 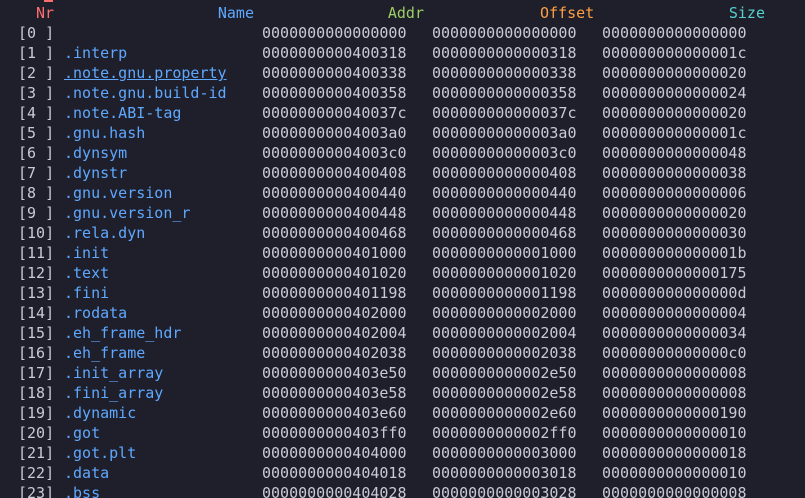 What do you see at coordinates (334, 193) in the screenshot?
I see `section-addr: 0000000000400440` at bounding box center [334, 193].